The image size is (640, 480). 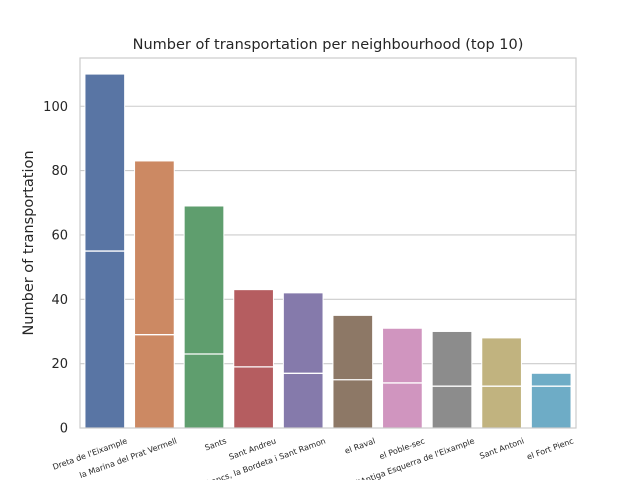 I want to click on y-tick-label: 20, so click(x=59, y=364).